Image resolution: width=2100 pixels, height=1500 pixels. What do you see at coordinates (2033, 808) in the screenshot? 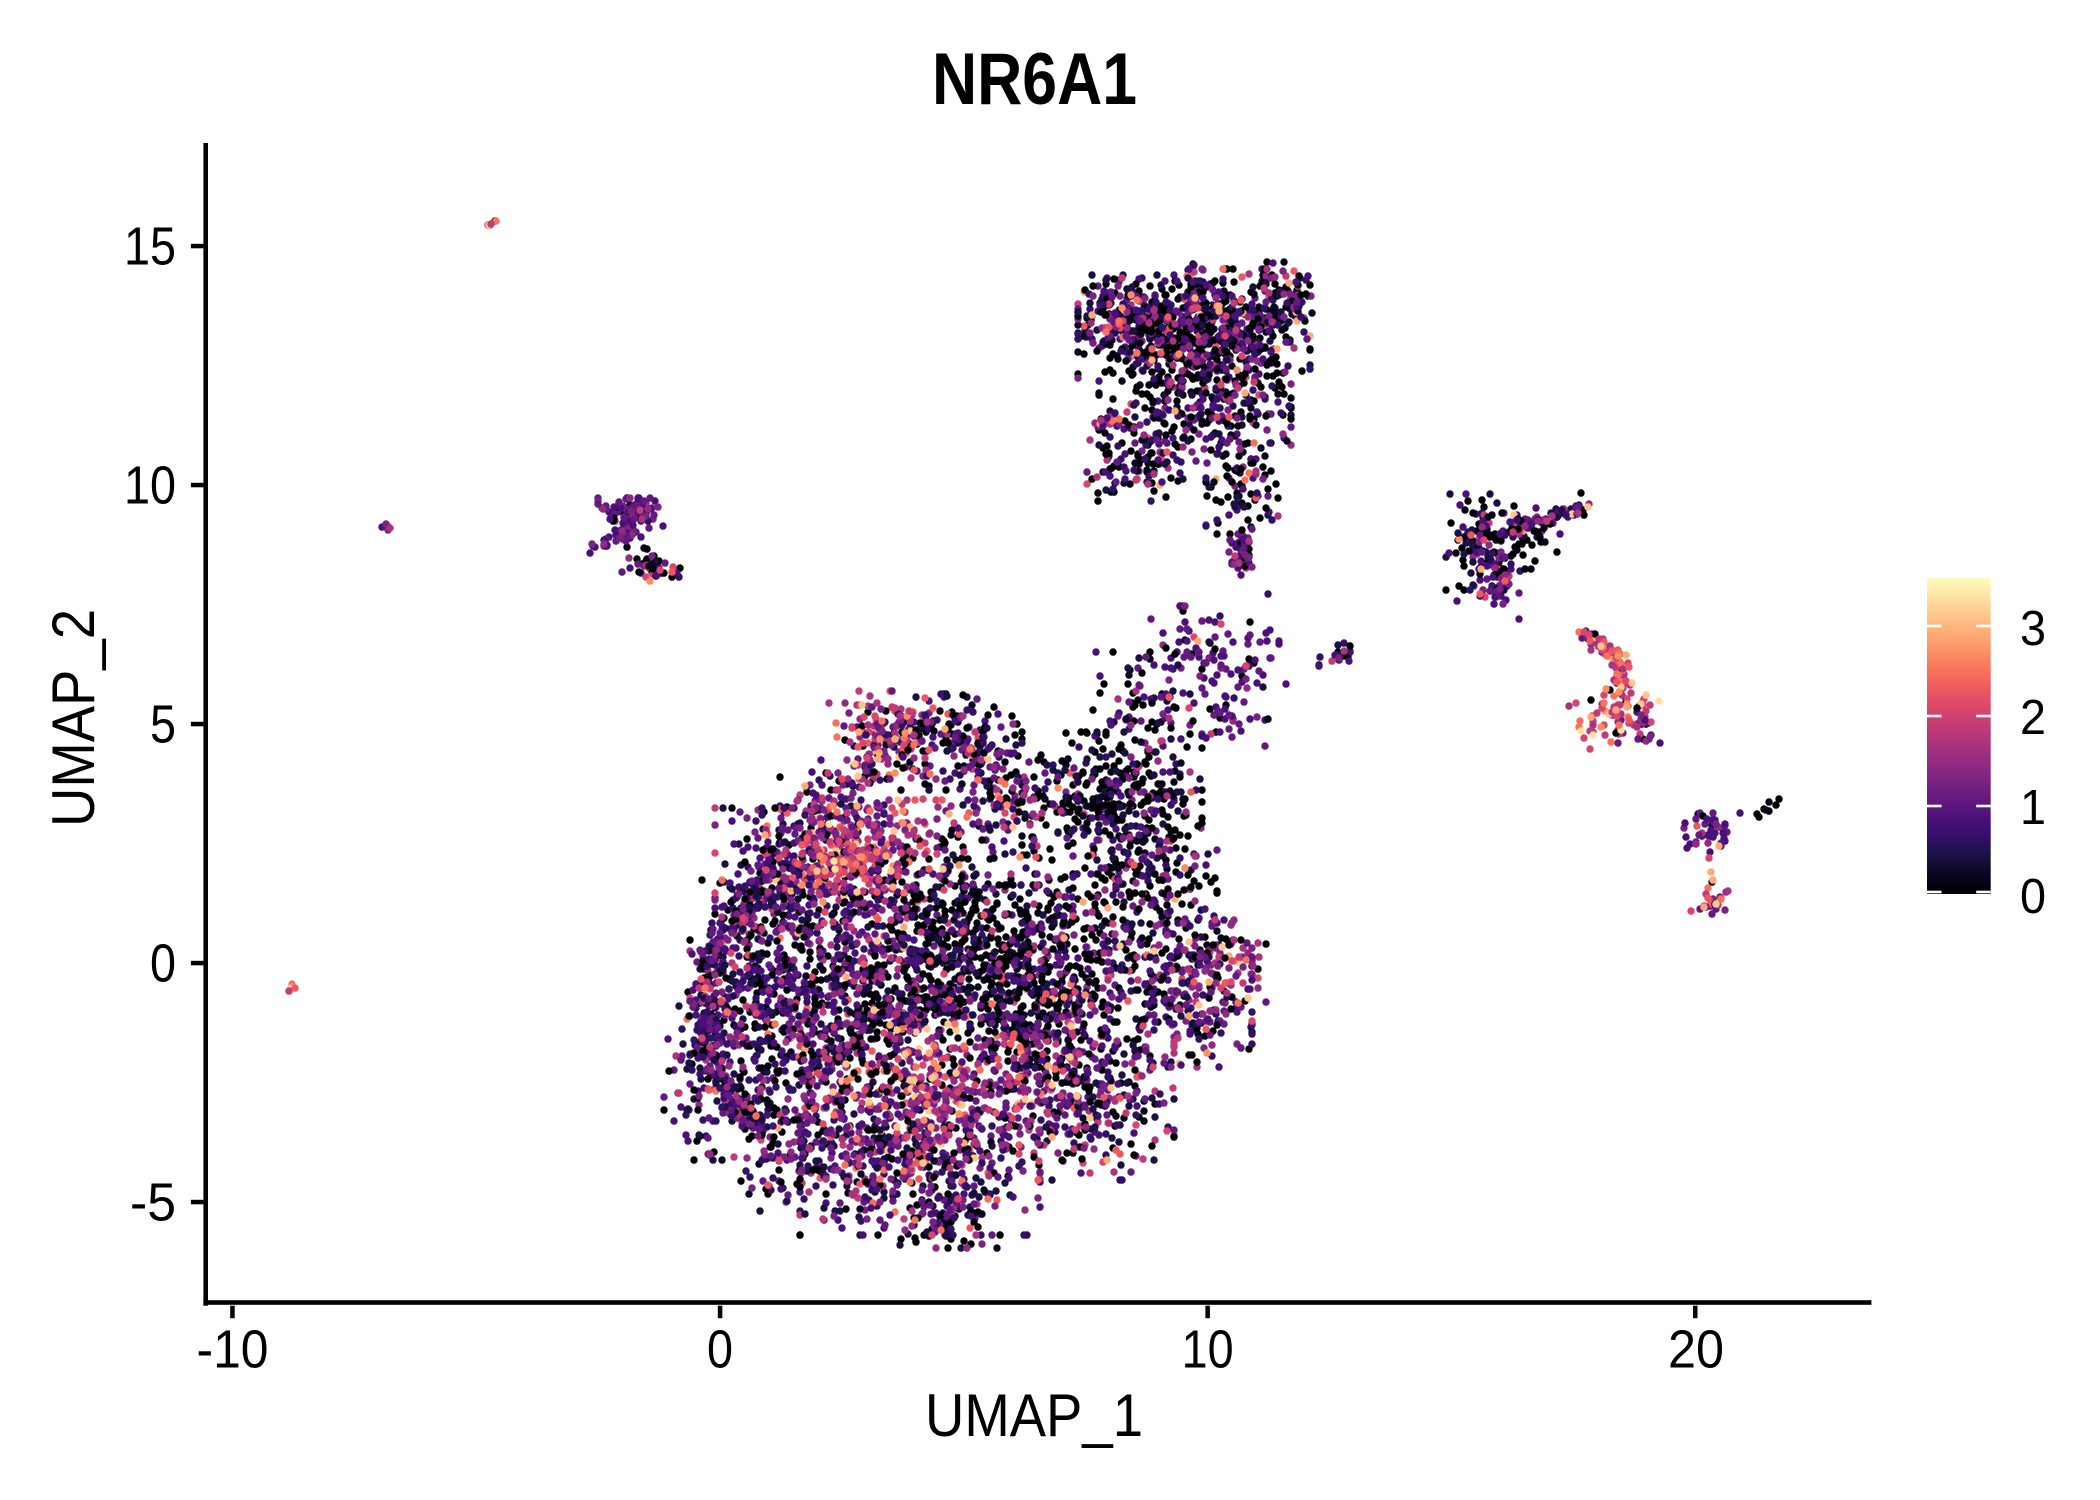
I see `svg-text: 1` at bounding box center [2033, 808].